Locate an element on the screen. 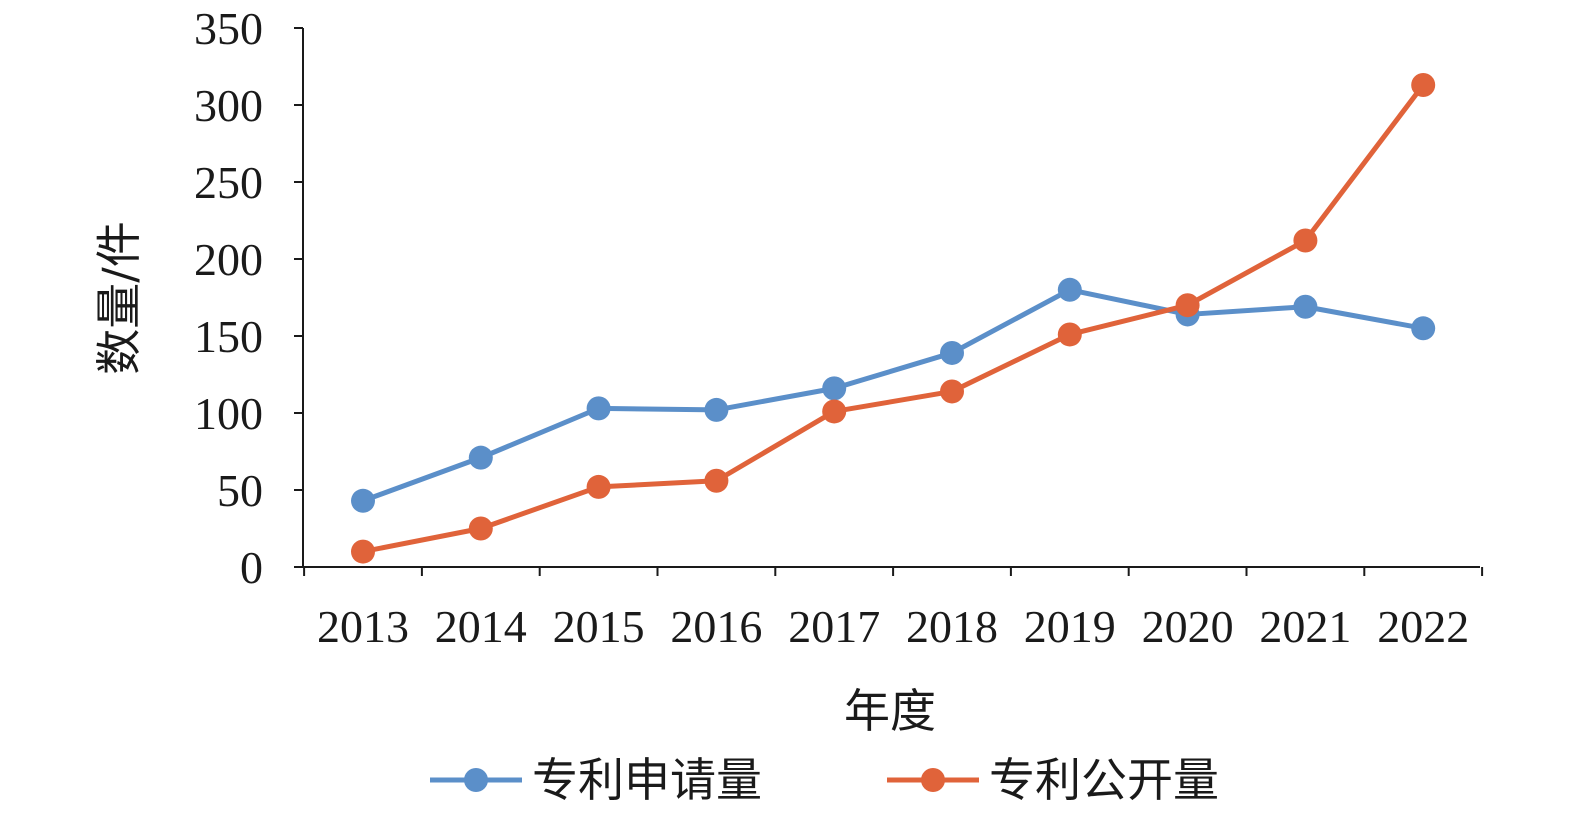 This screenshot has width=1575, height=813. x-tick-label: 2020 is located at coordinates (1188, 626).